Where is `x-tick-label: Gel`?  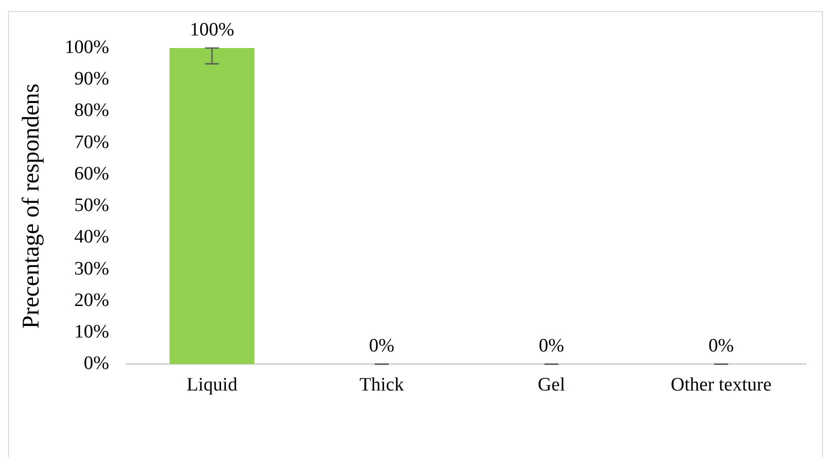
x-tick-label: Gel is located at coordinates (552, 385).